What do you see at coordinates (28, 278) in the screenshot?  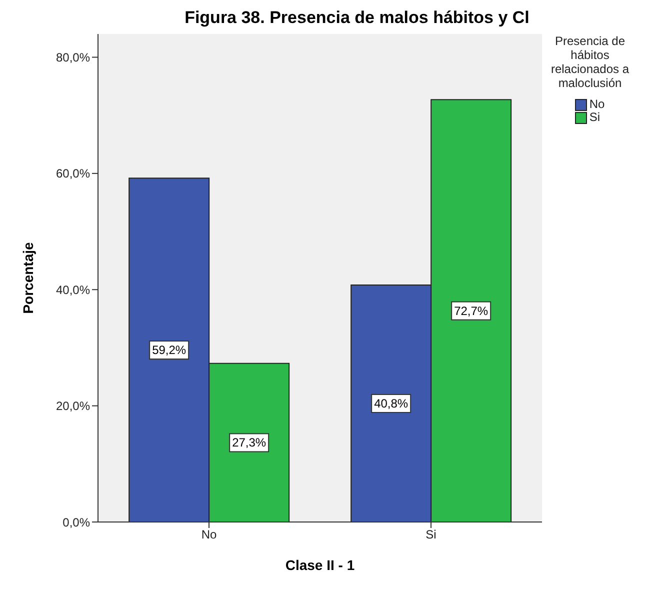 I see `y-axis-title: Porcentaje` at bounding box center [28, 278].